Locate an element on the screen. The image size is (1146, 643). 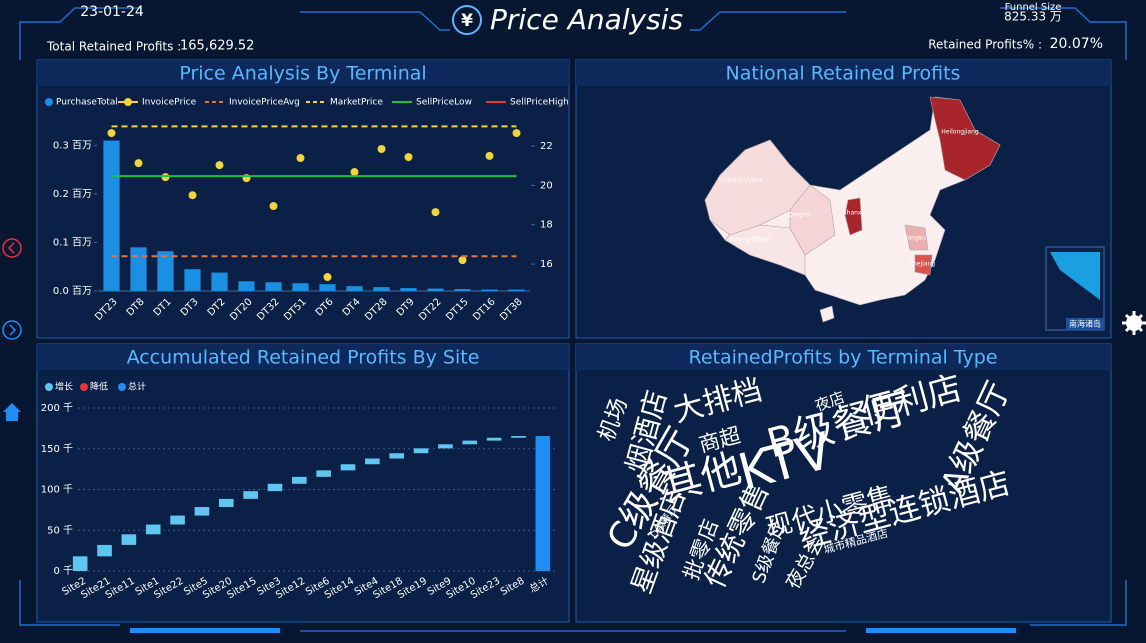
map-region-label: Zhejiang is located at coordinates (922, 264).